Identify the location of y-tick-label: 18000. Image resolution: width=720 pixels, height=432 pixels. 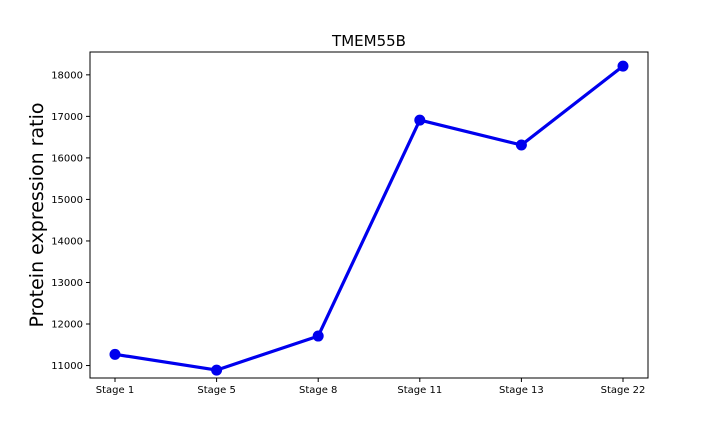
(67, 75).